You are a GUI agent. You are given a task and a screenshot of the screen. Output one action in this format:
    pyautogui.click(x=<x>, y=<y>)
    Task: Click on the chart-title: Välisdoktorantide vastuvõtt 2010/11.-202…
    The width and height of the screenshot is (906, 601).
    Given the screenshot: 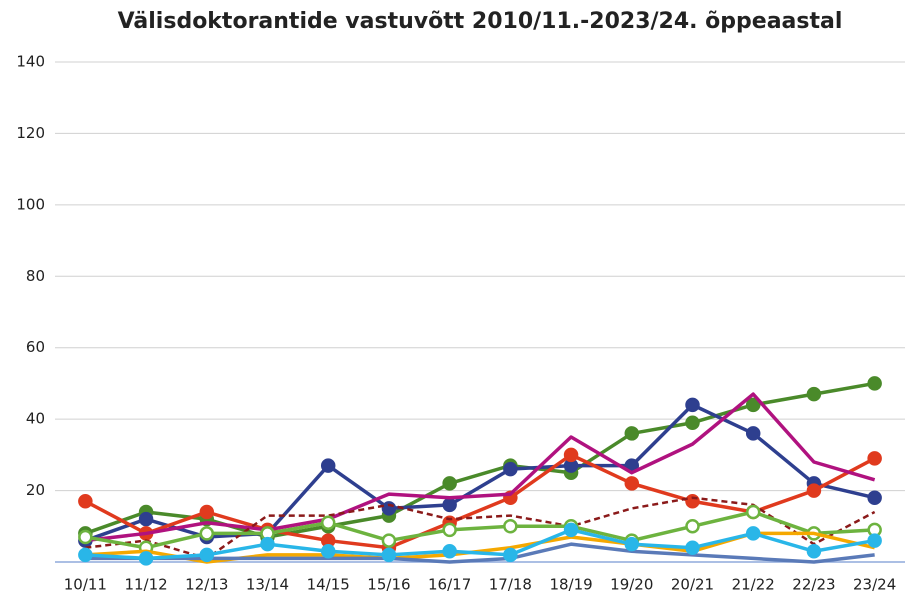 What is the action you would take?
    pyautogui.click(x=480, y=21)
    